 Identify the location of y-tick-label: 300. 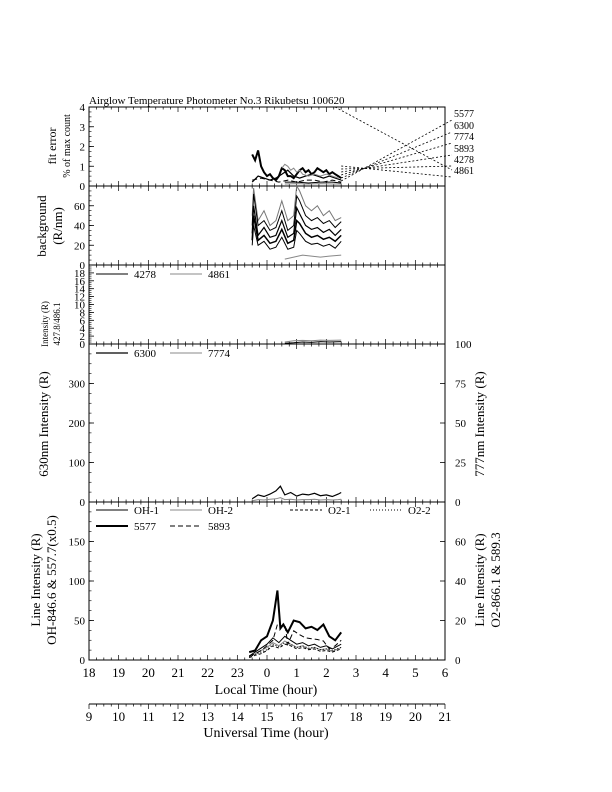
(77, 385).